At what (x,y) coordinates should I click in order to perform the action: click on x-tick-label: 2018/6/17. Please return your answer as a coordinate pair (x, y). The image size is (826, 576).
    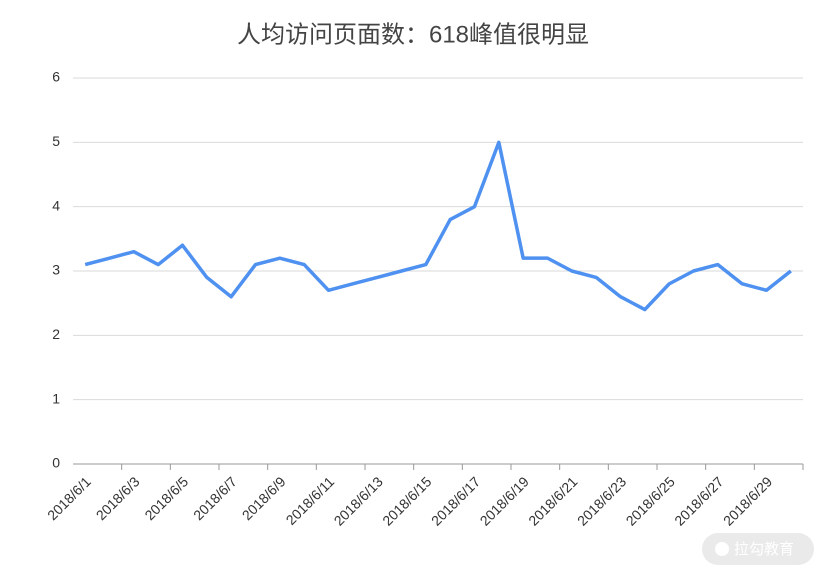
    Looking at the image, I should click on (456, 501).